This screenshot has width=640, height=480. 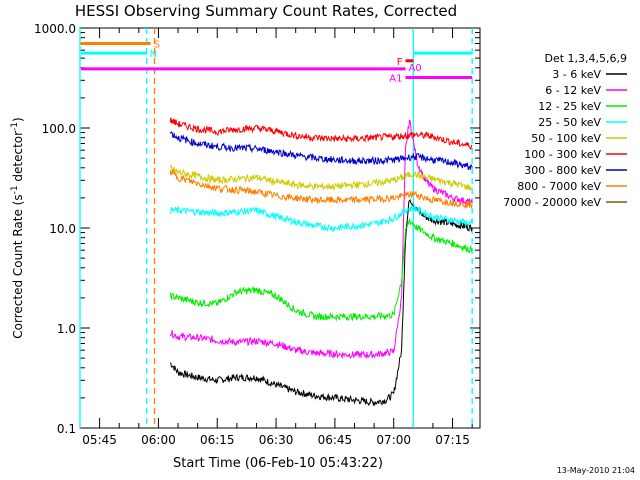 I want to click on legend-label: 12 - 25 keV, so click(x=569, y=106).